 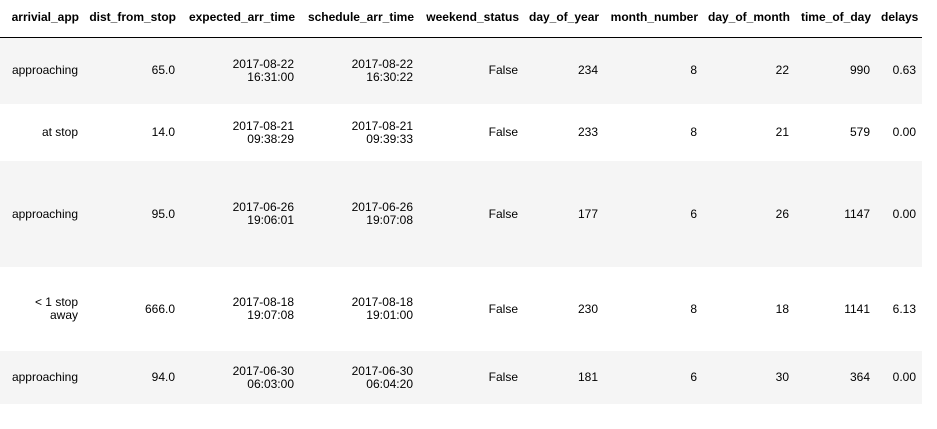 I want to click on datetime-value: 2017-06-30 06:03:00, so click(x=263, y=377).